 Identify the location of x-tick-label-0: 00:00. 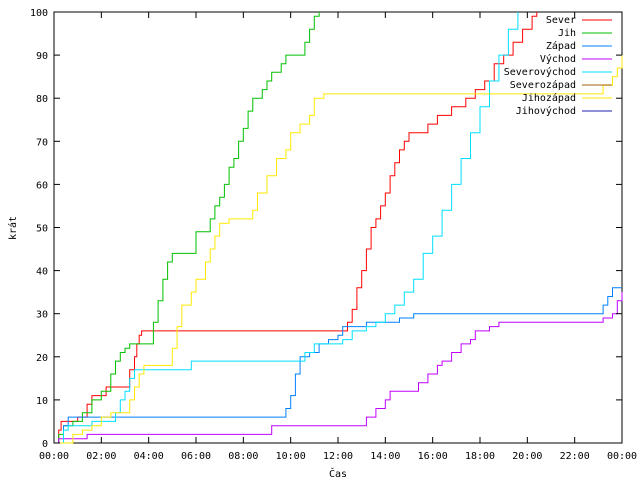
(54, 456).